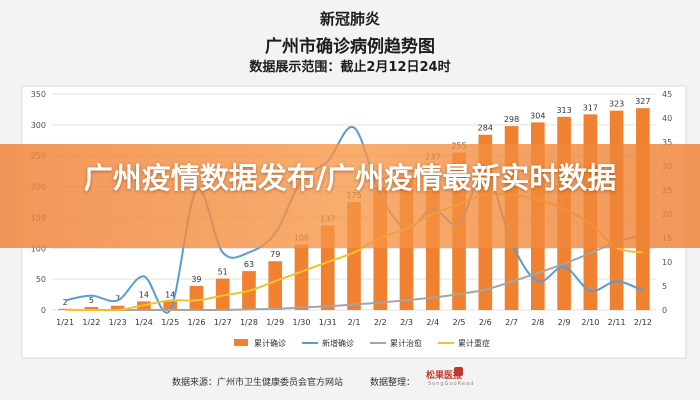  Describe the element at coordinates (537, 115) in the screenshot. I see `data-label: 304` at that location.